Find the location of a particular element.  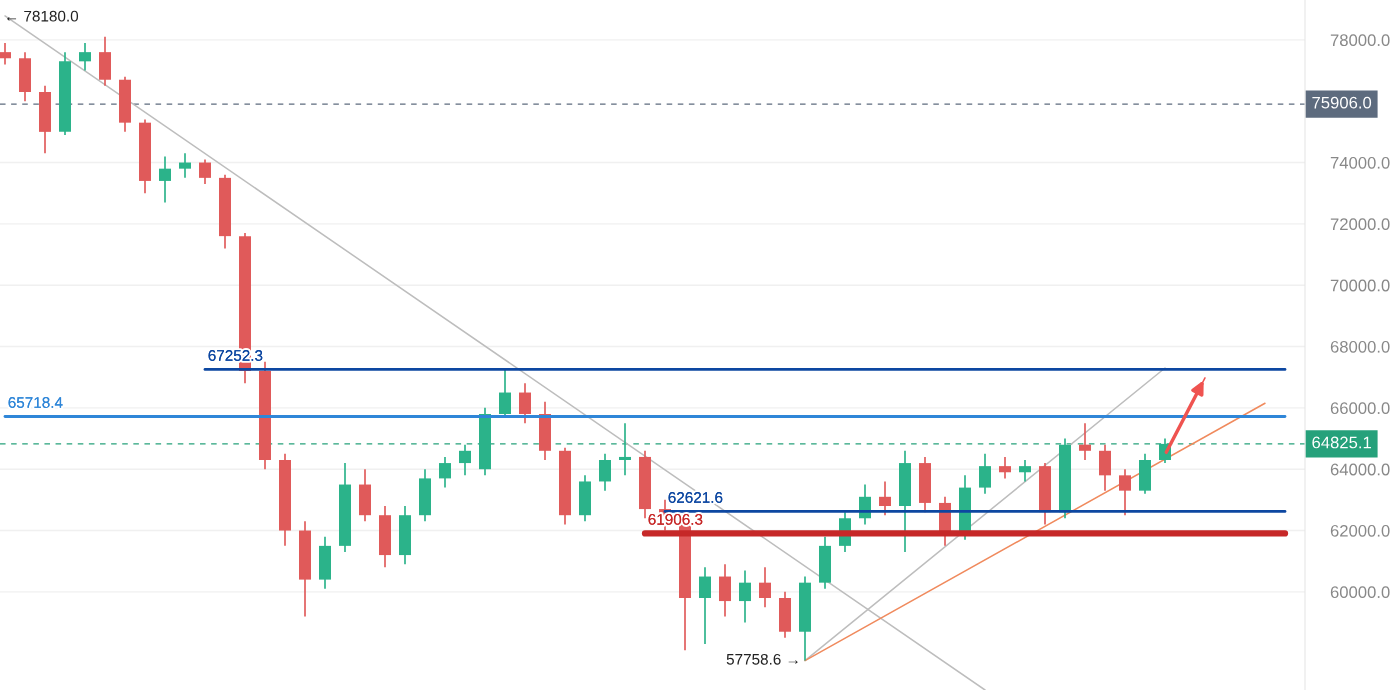

y-tick-label: 78000.0 is located at coordinates (1360, 40).